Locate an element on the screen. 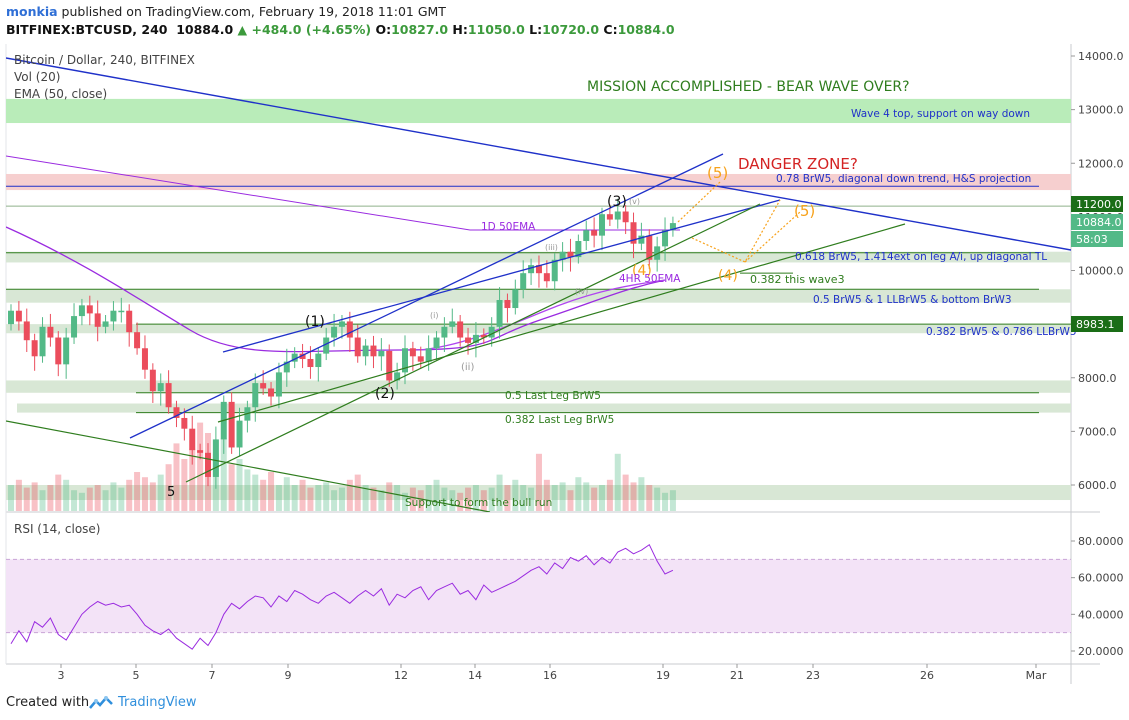 This screenshot has height=720, width=1129. annotation-4hr-ema: 4HR 50EMA is located at coordinates (650, 279).